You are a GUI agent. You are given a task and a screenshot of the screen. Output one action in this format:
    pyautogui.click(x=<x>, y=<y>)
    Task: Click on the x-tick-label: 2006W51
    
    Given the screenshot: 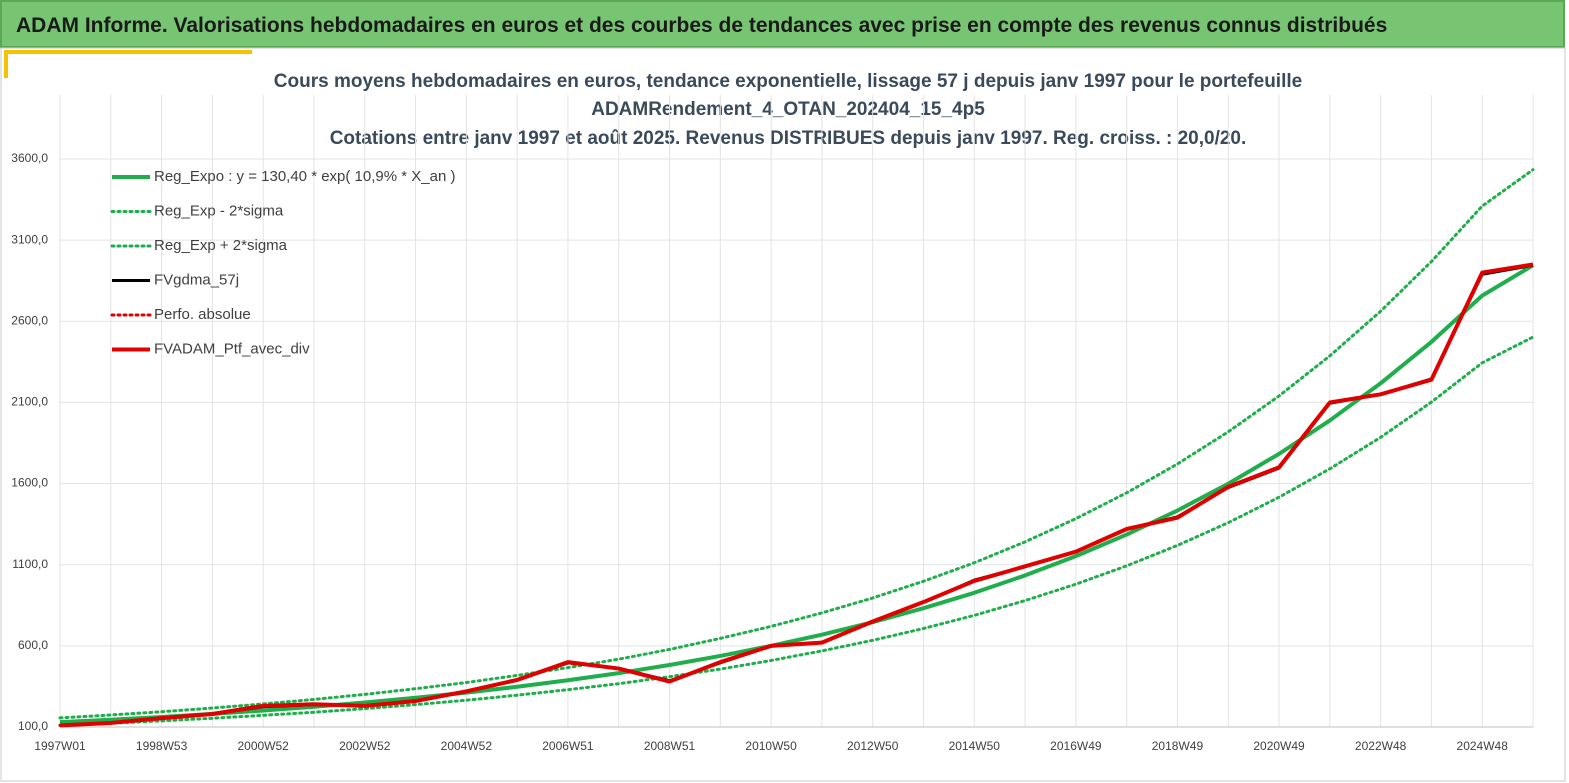 What is the action you would take?
    pyautogui.click(x=568, y=746)
    